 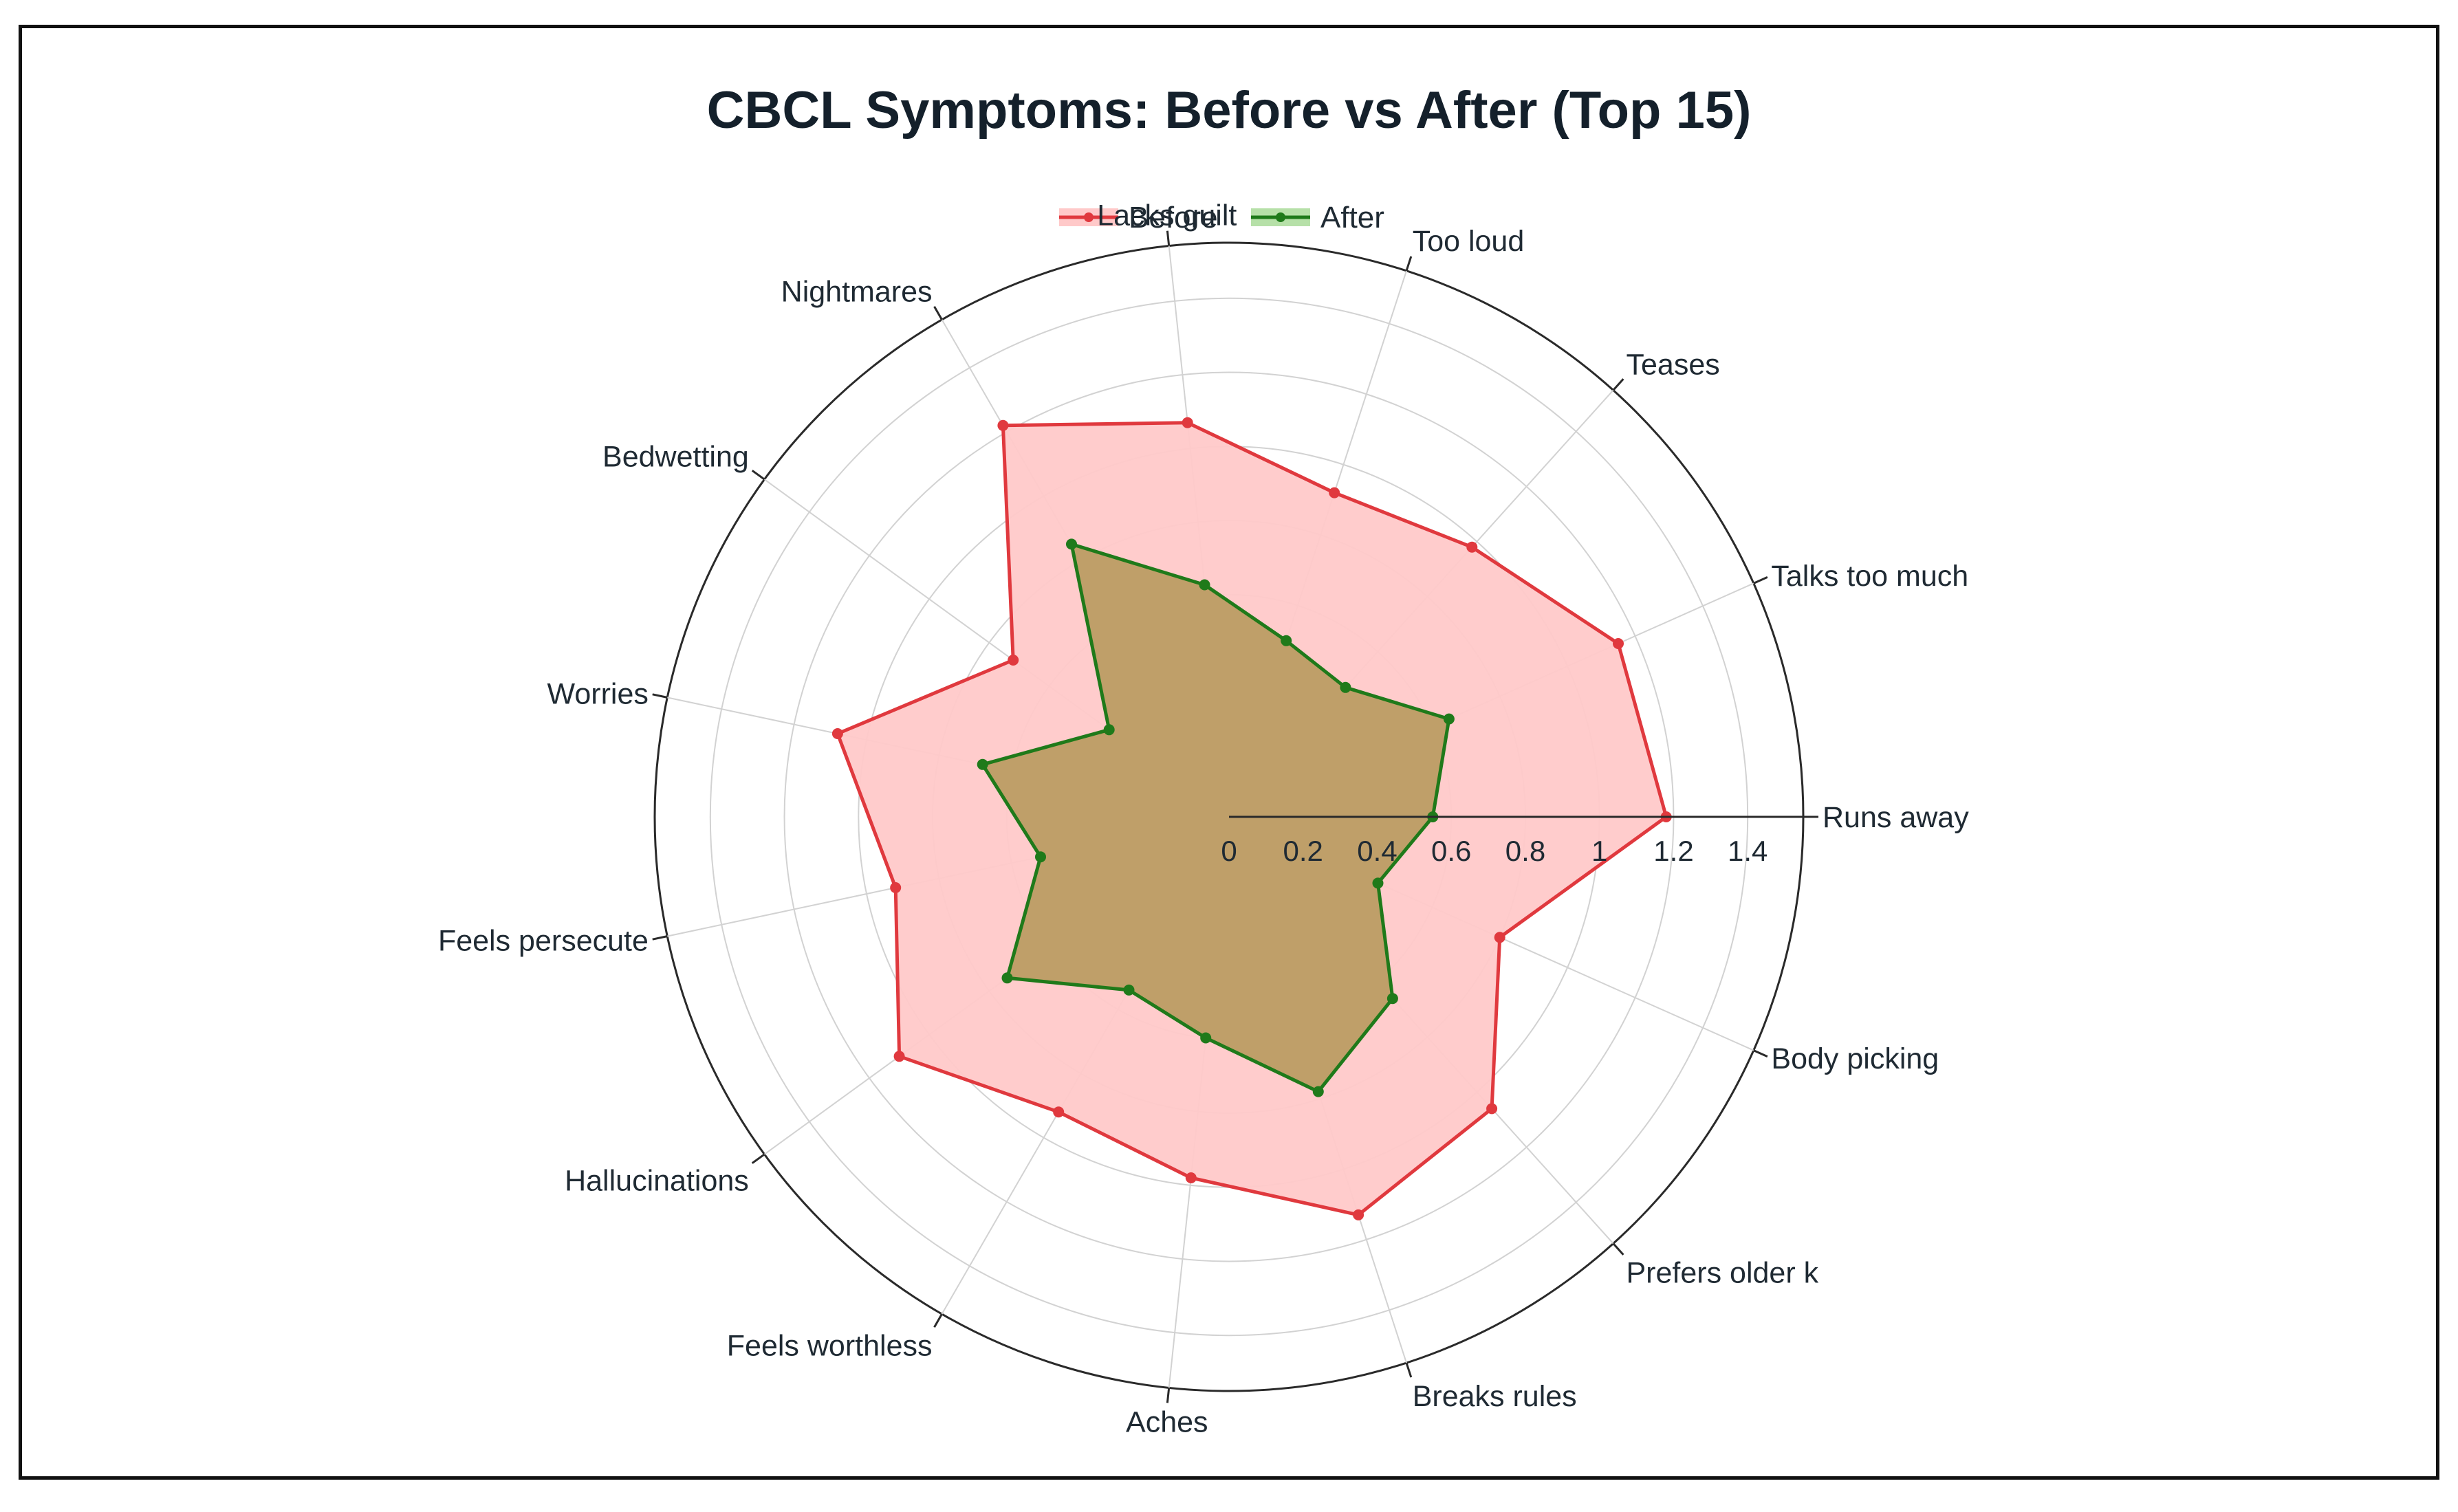 What do you see at coordinates (1317, 217) in the screenshot?
I see `legend-after: After` at bounding box center [1317, 217].